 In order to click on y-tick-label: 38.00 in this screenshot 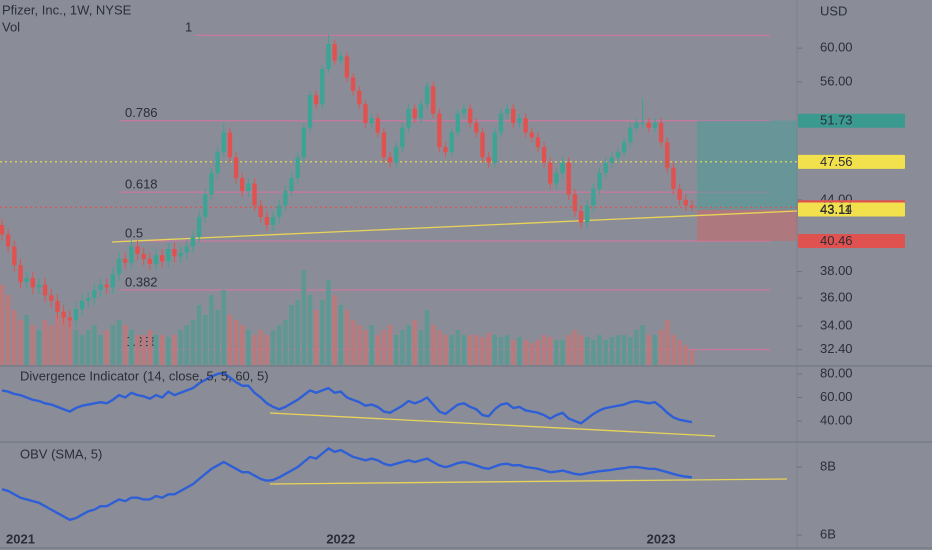, I will do `click(836, 270)`.